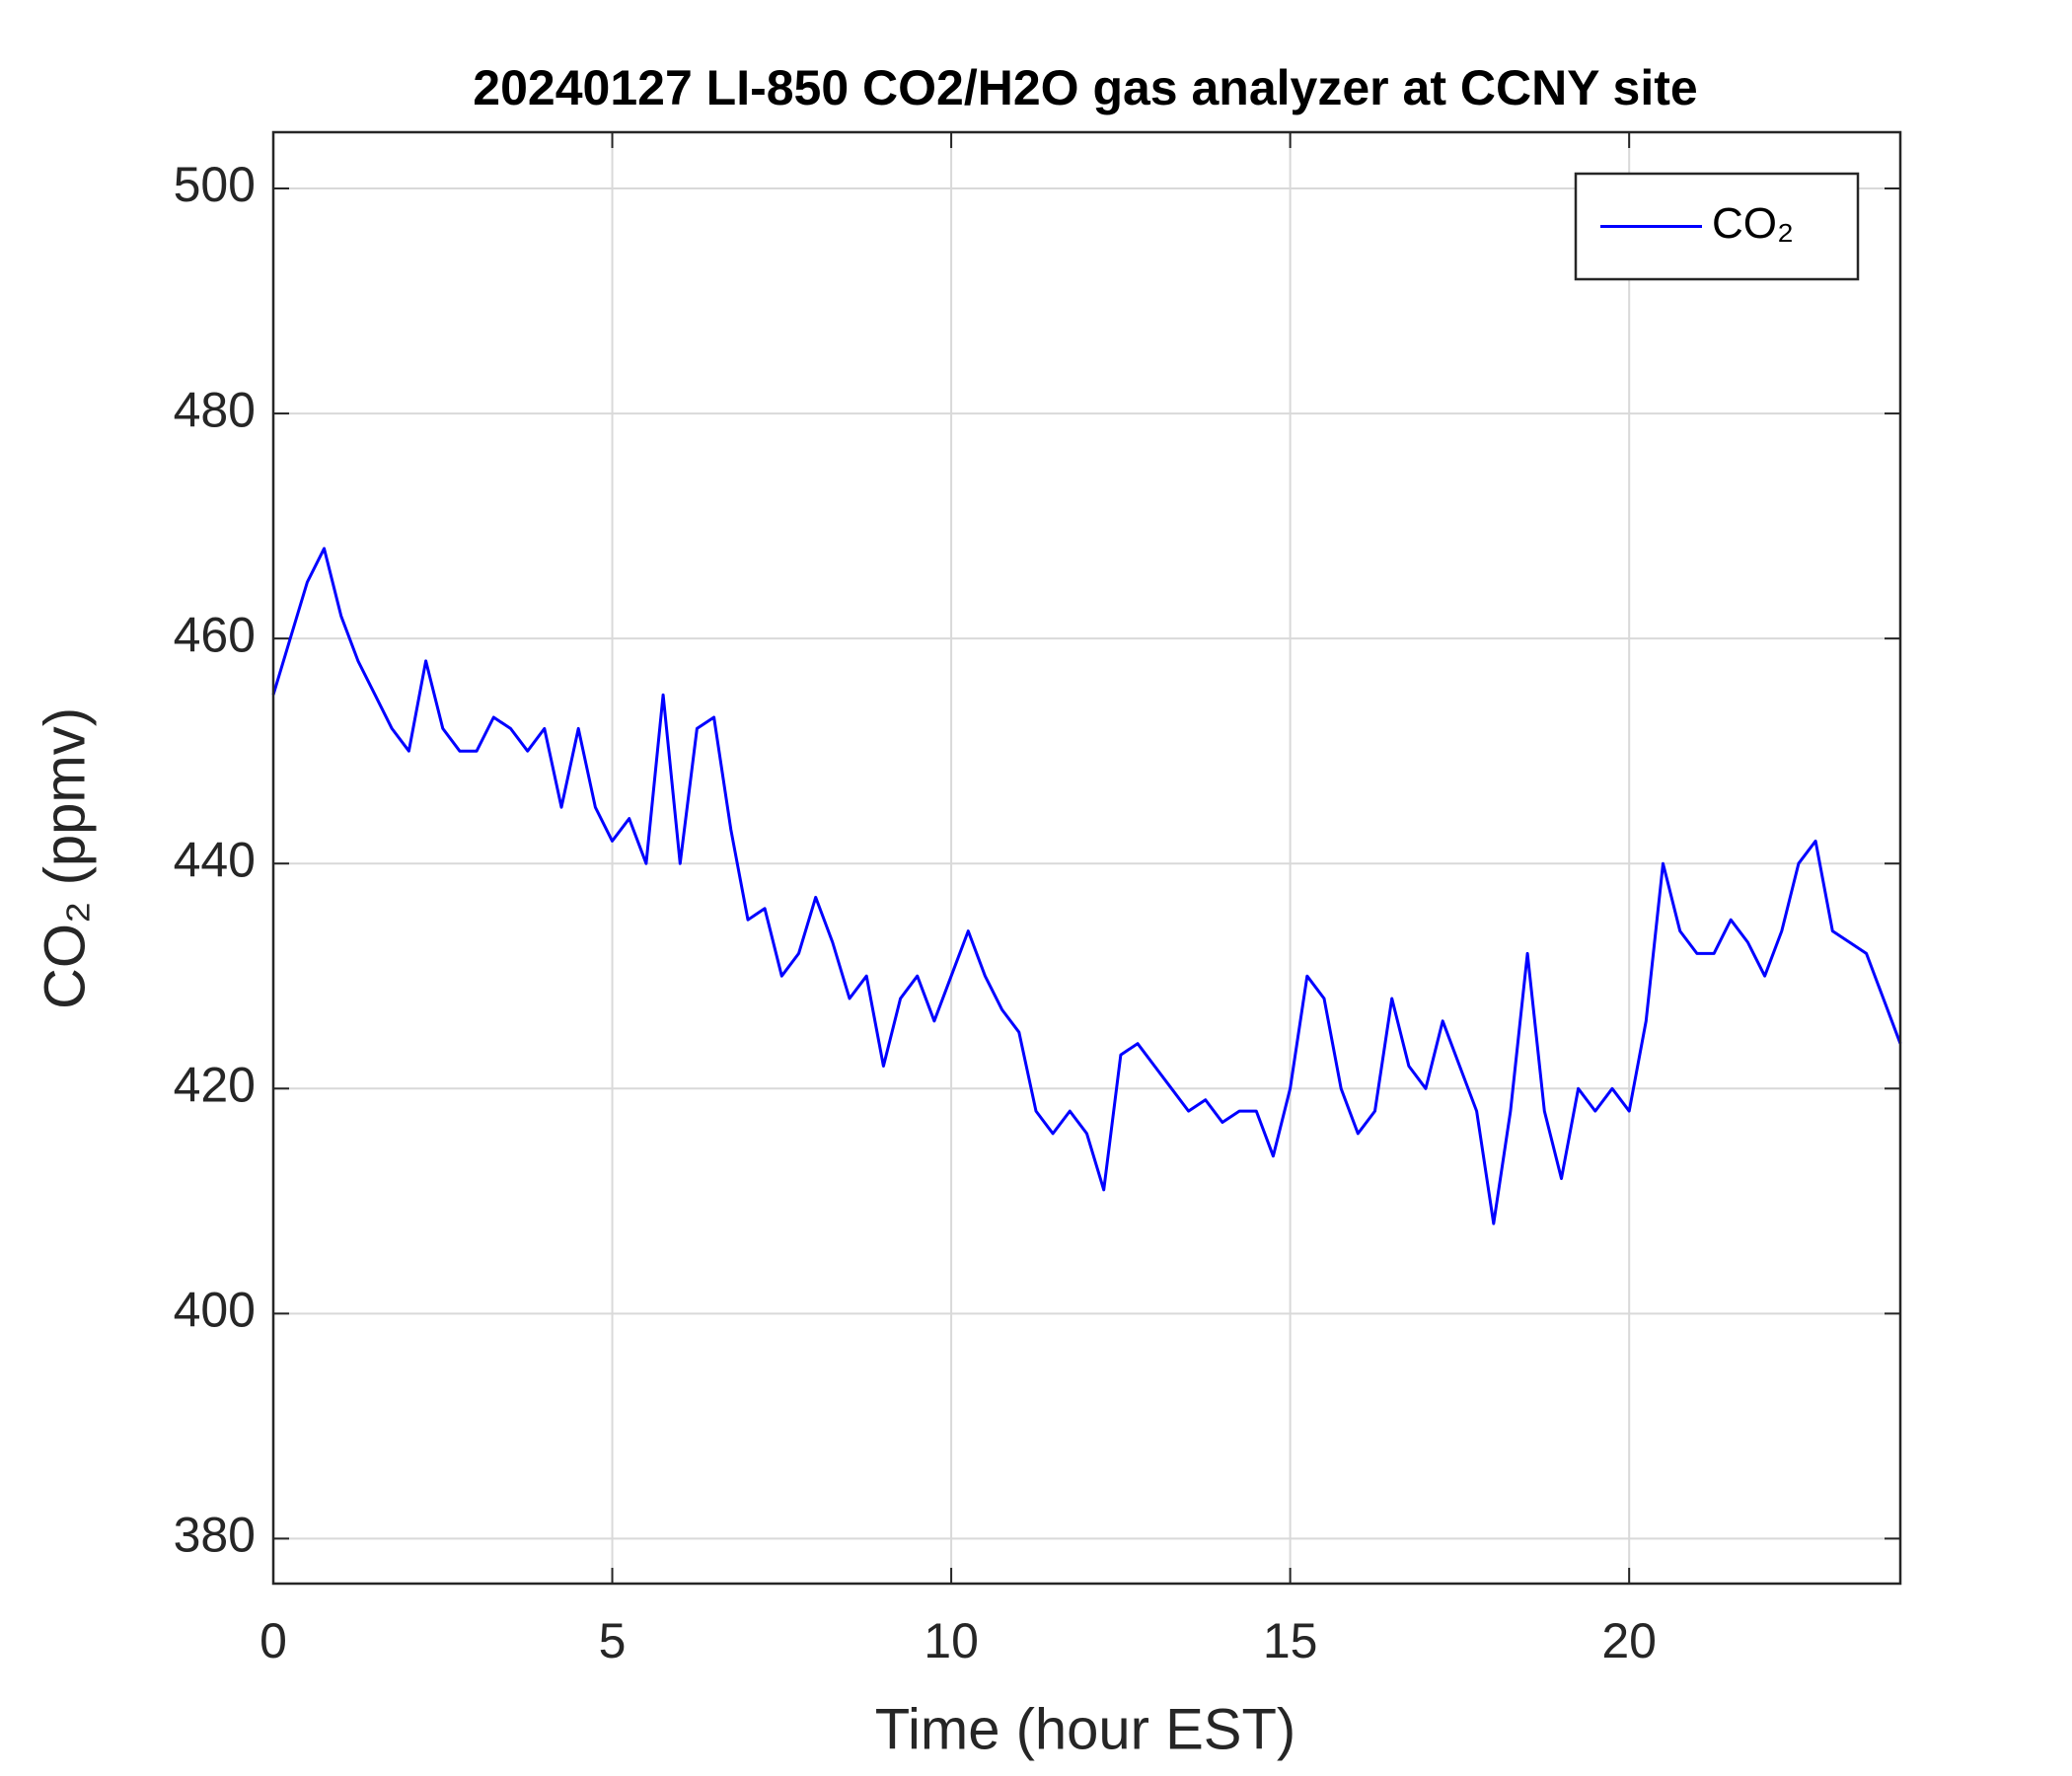 Image resolution: width=2072 pixels, height=1776 pixels. Describe the element at coordinates (952, 1640) in the screenshot. I see `x-tick-label: 10` at that location.